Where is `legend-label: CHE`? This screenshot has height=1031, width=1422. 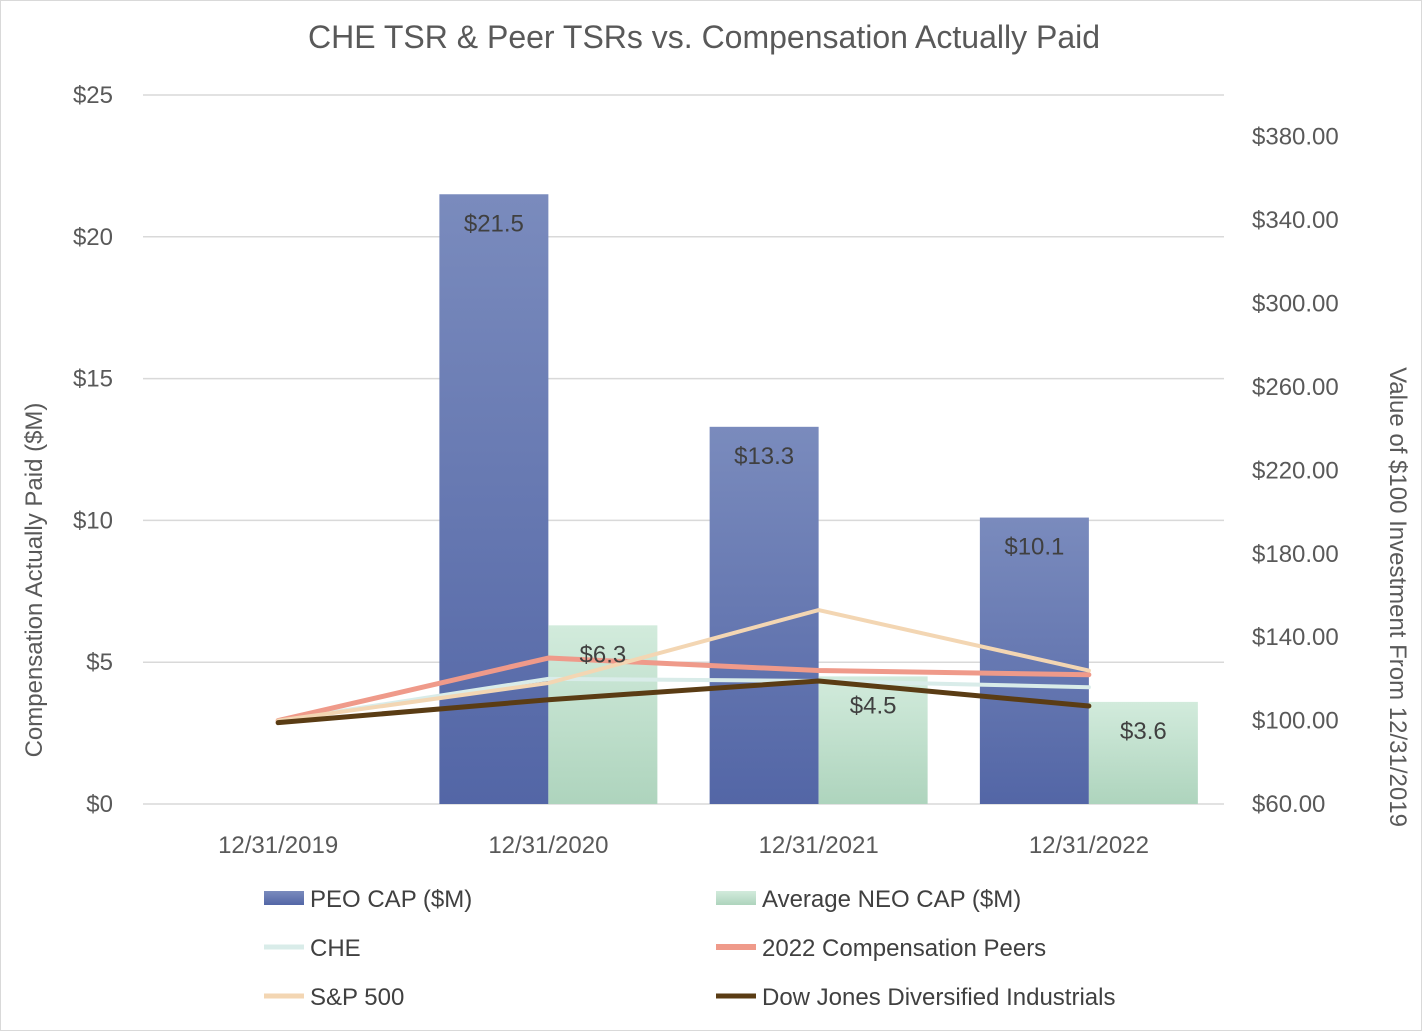 legend-label: CHE is located at coordinates (335, 948).